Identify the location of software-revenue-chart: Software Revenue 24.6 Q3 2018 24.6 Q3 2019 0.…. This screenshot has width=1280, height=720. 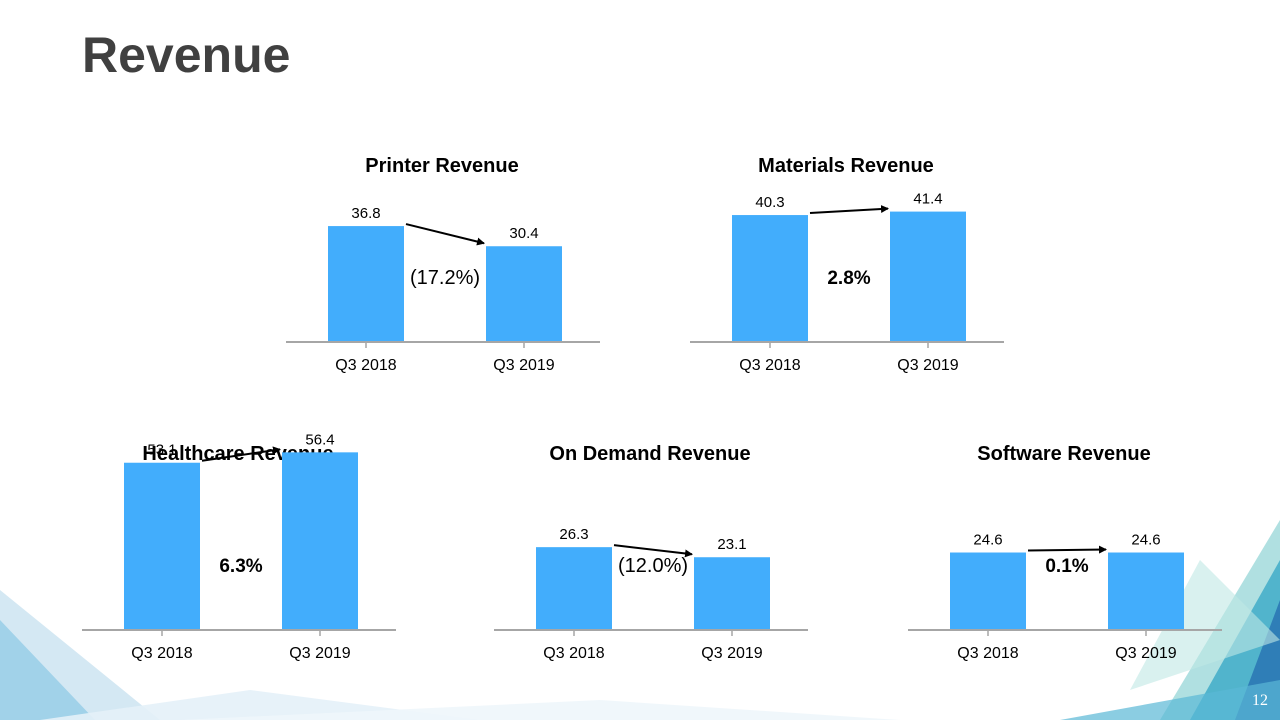
(1065, 552).